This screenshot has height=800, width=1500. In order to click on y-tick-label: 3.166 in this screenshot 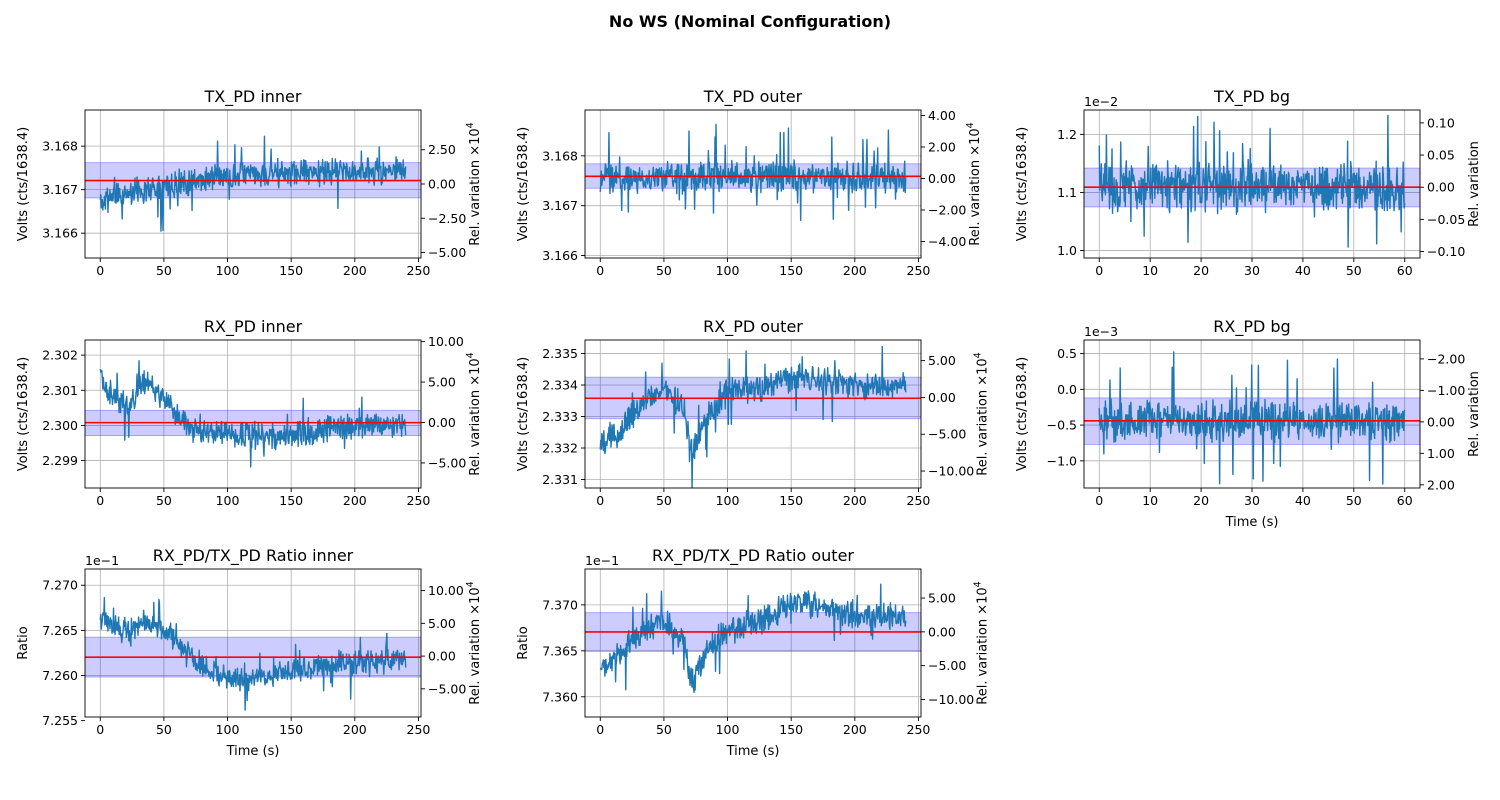, I will do `click(560, 255)`.